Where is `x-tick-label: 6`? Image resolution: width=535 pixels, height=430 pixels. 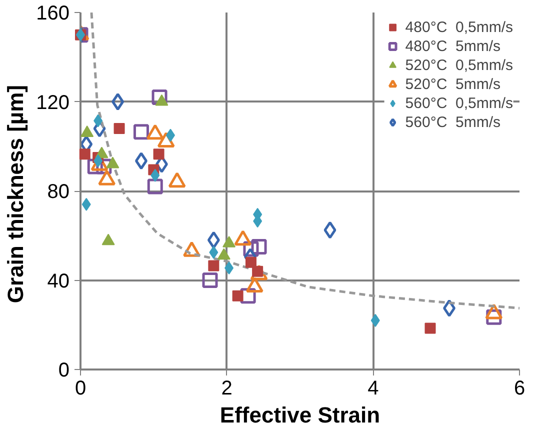 x-tick-label: 6 is located at coordinates (520, 389).